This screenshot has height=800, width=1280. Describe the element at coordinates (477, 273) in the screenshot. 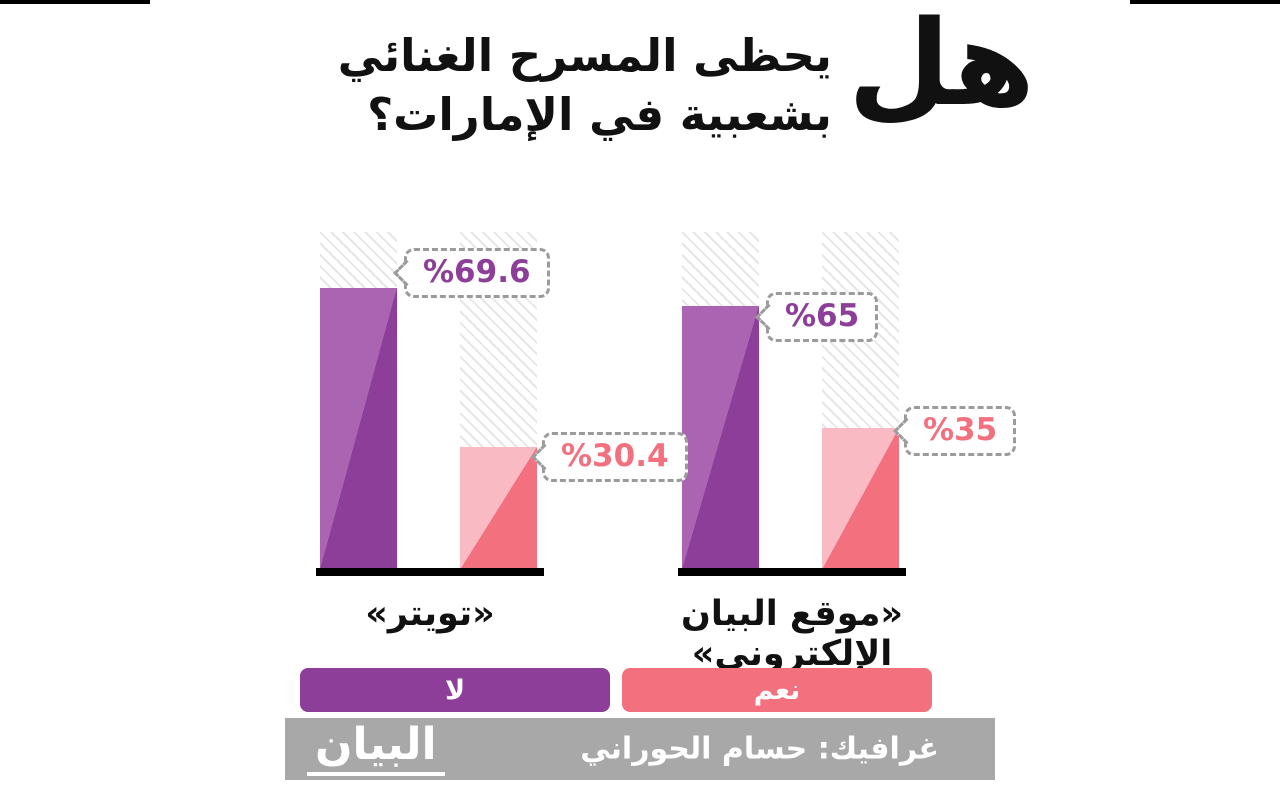

I see `value-callout-twitter-no: %69.6` at that location.